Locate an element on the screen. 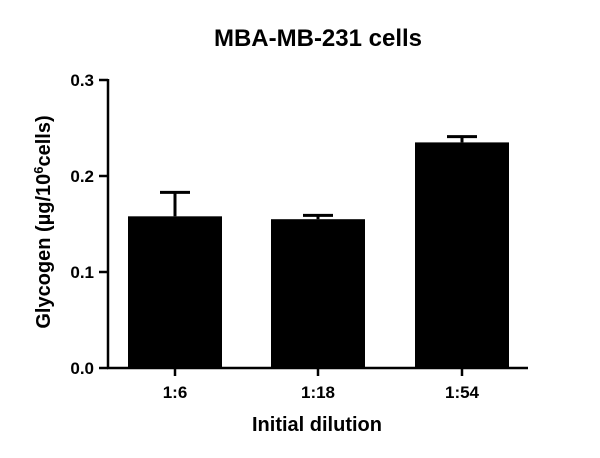  x-ticks-group: 1:6 1:18 1:54 is located at coordinates (321, 385).